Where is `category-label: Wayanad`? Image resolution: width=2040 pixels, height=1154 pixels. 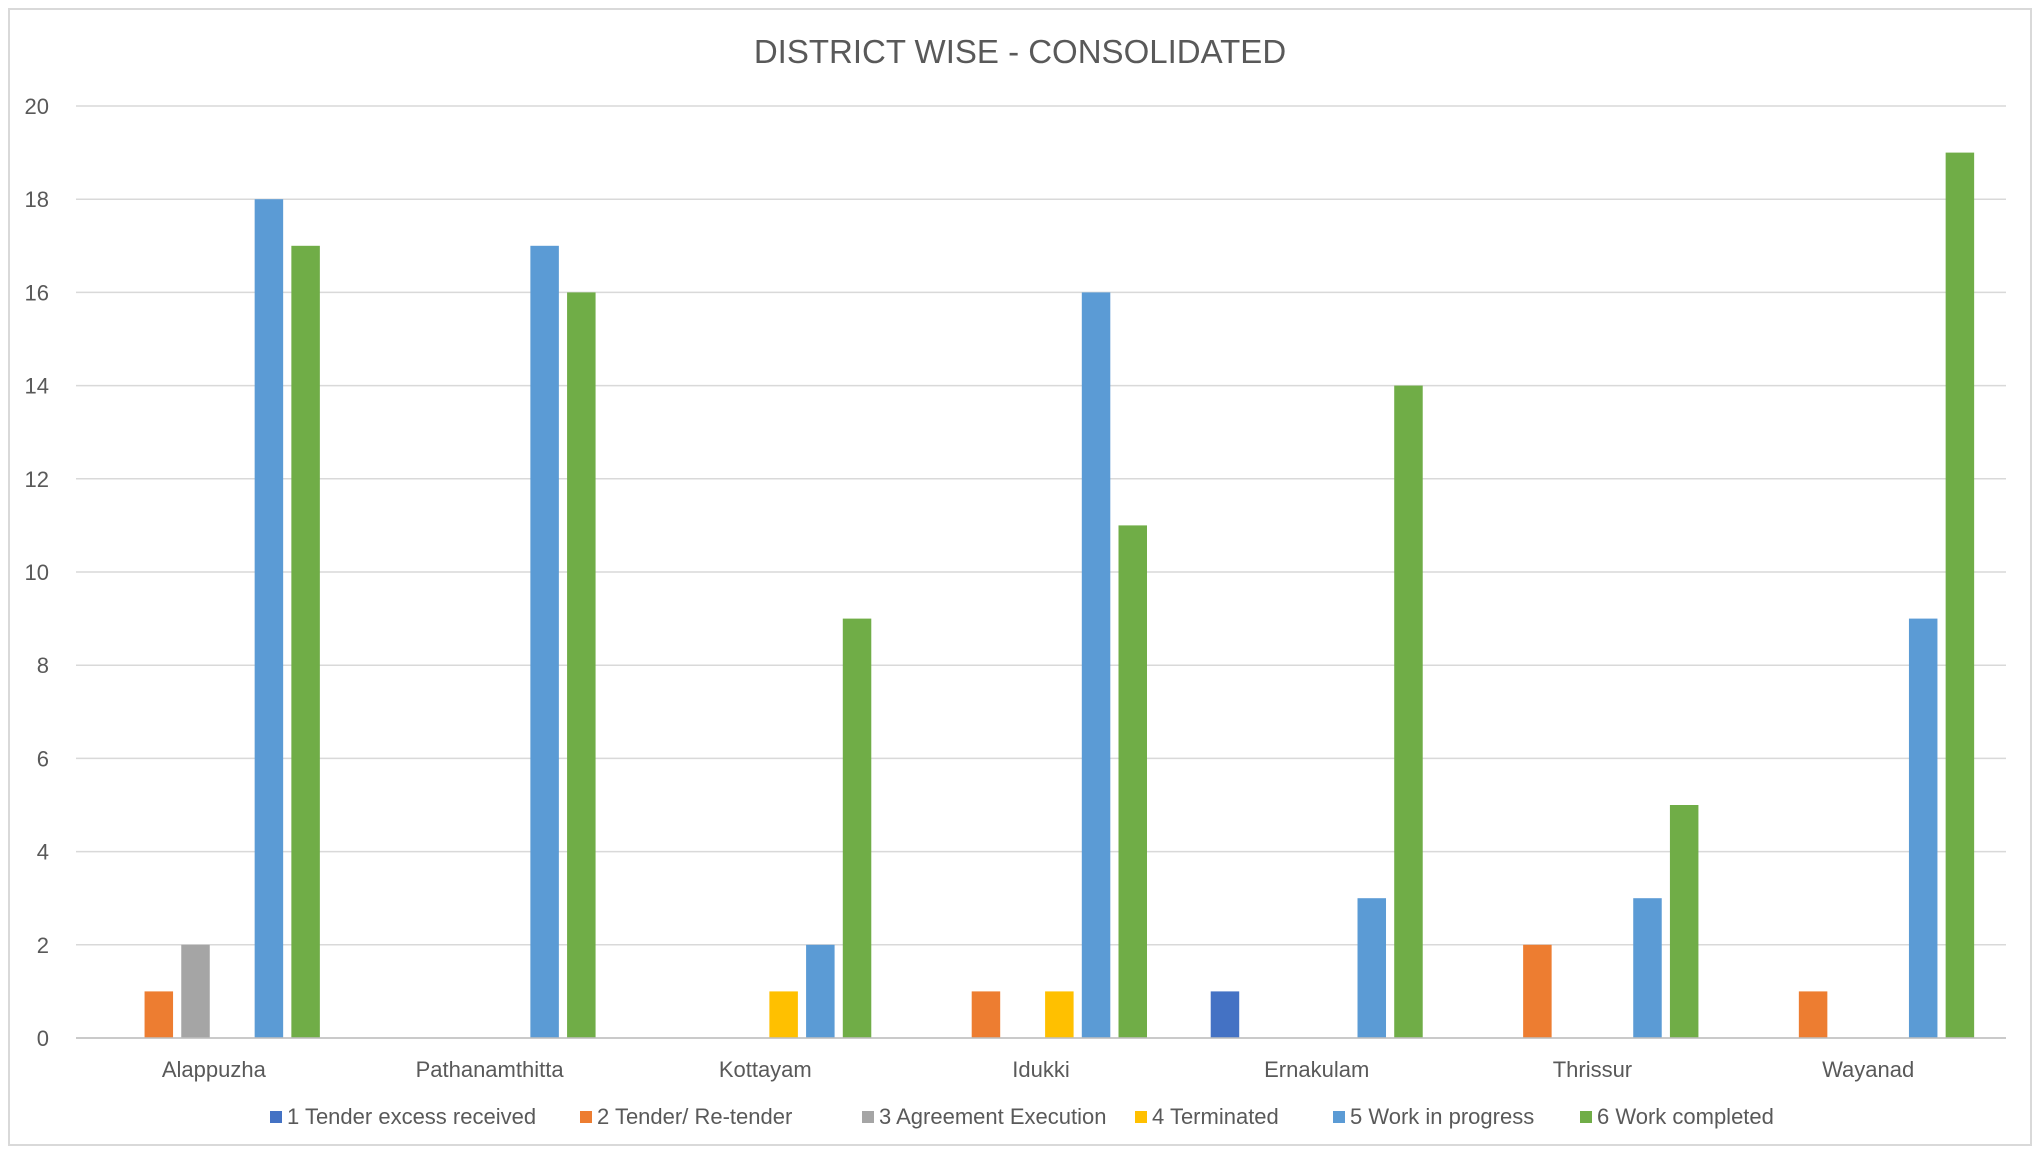
category-label: Wayanad is located at coordinates (1868, 1069).